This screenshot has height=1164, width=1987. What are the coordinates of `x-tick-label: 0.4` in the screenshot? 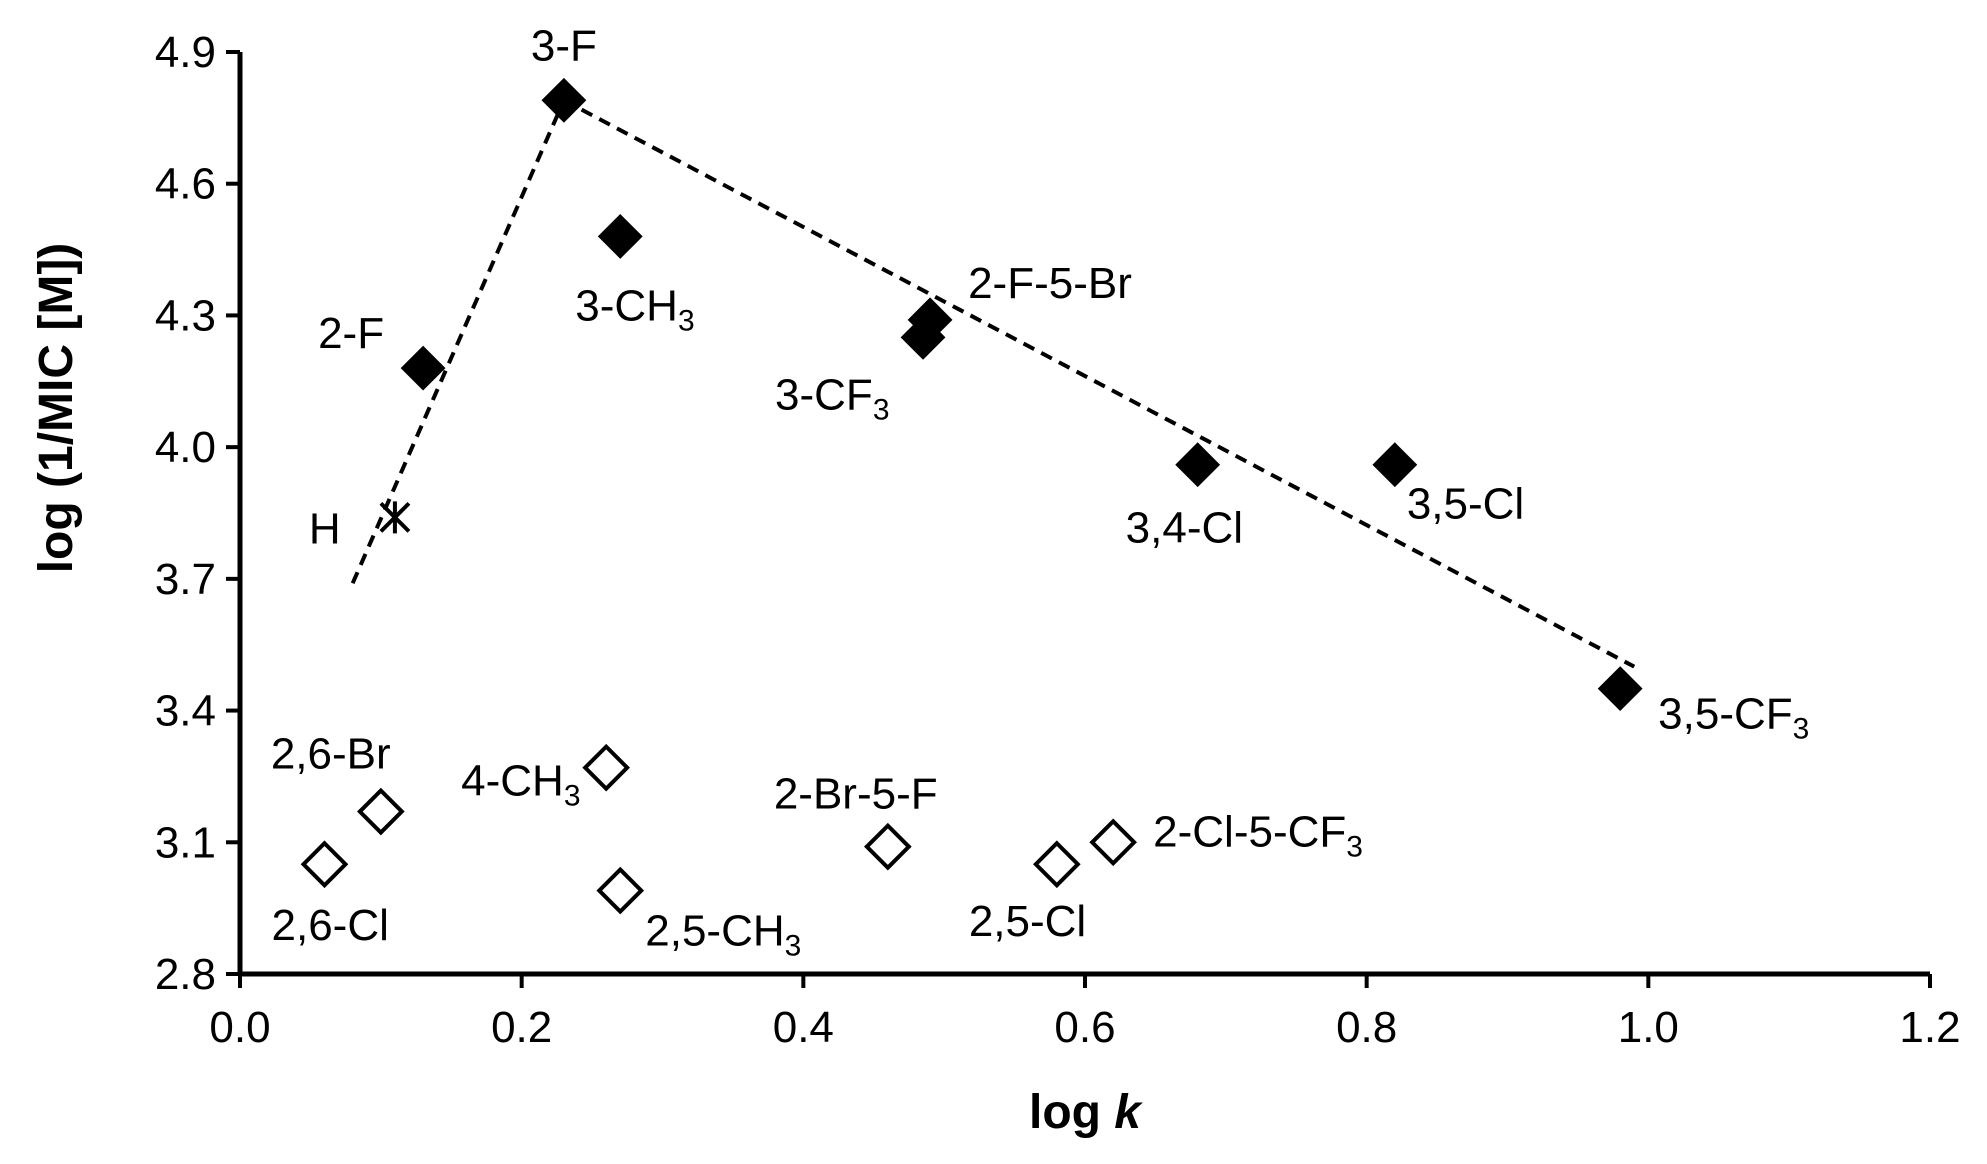 It's located at (803, 1027).